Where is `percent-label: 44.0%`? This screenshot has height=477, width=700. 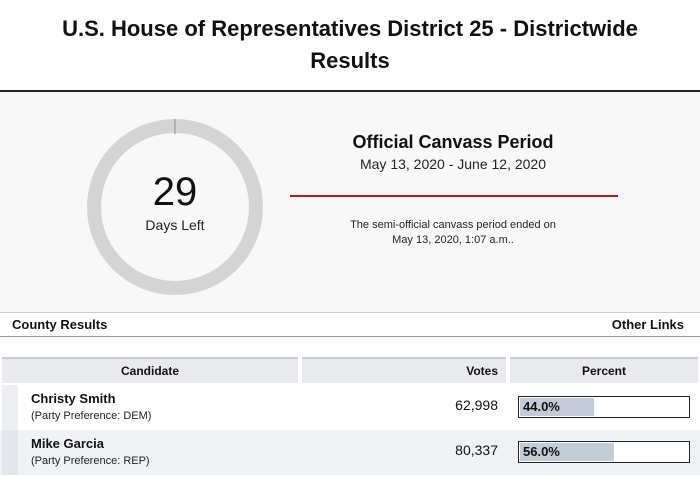
percent-label: 44.0% is located at coordinates (541, 406).